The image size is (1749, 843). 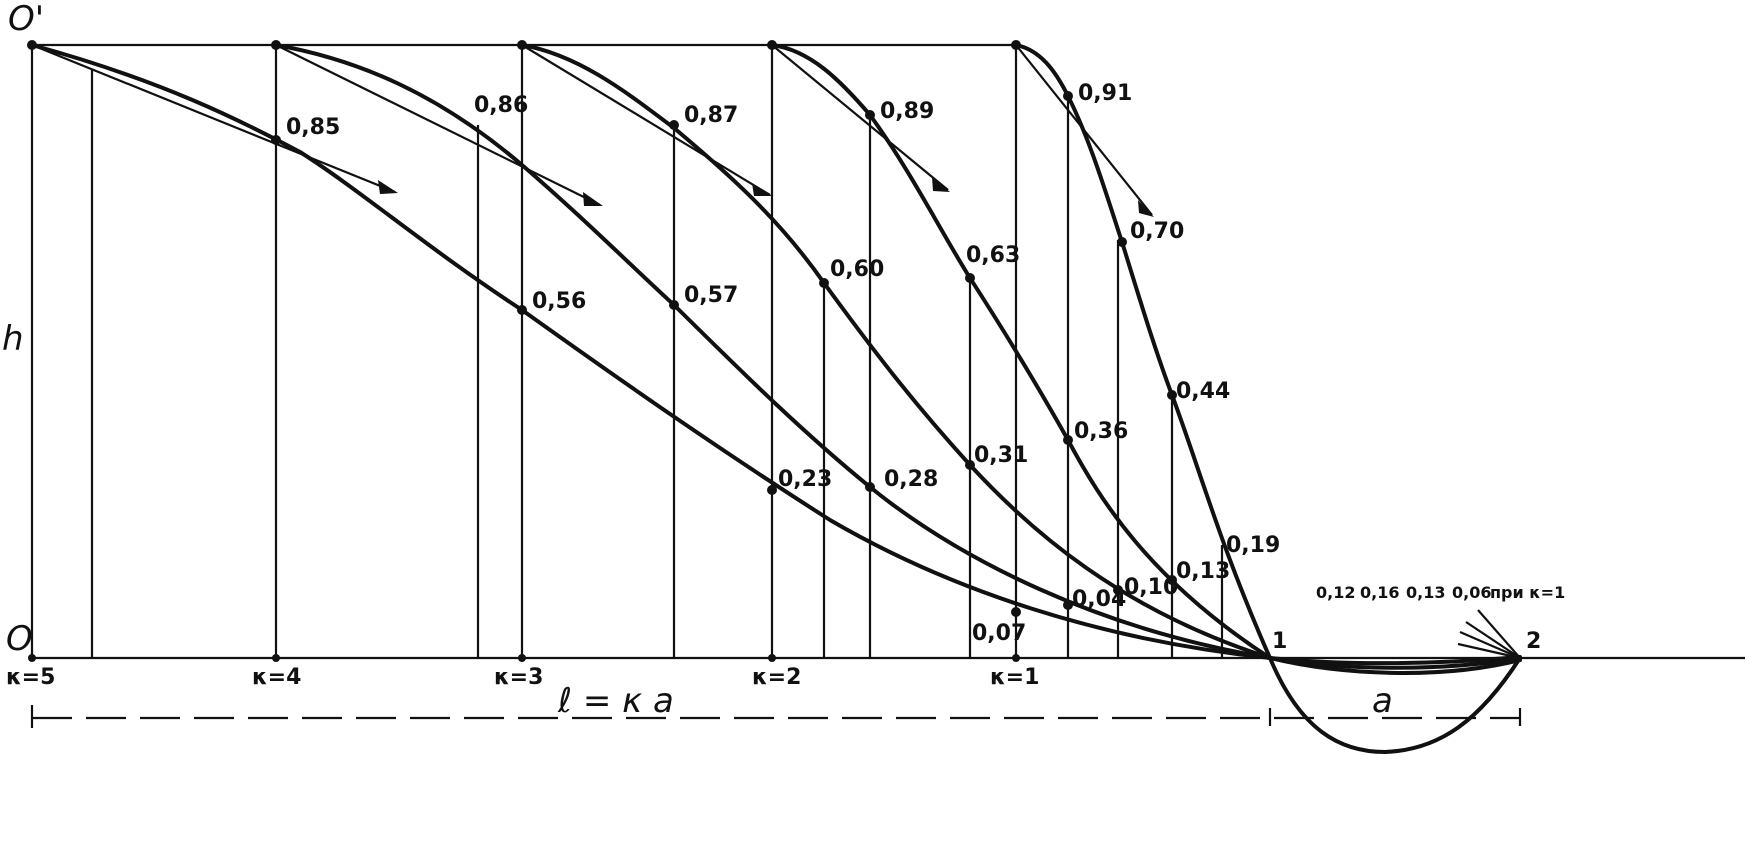 What do you see at coordinates (1157, 231) in the screenshot?
I see `point-label: 0,70` at bounding box center [1157, 231].